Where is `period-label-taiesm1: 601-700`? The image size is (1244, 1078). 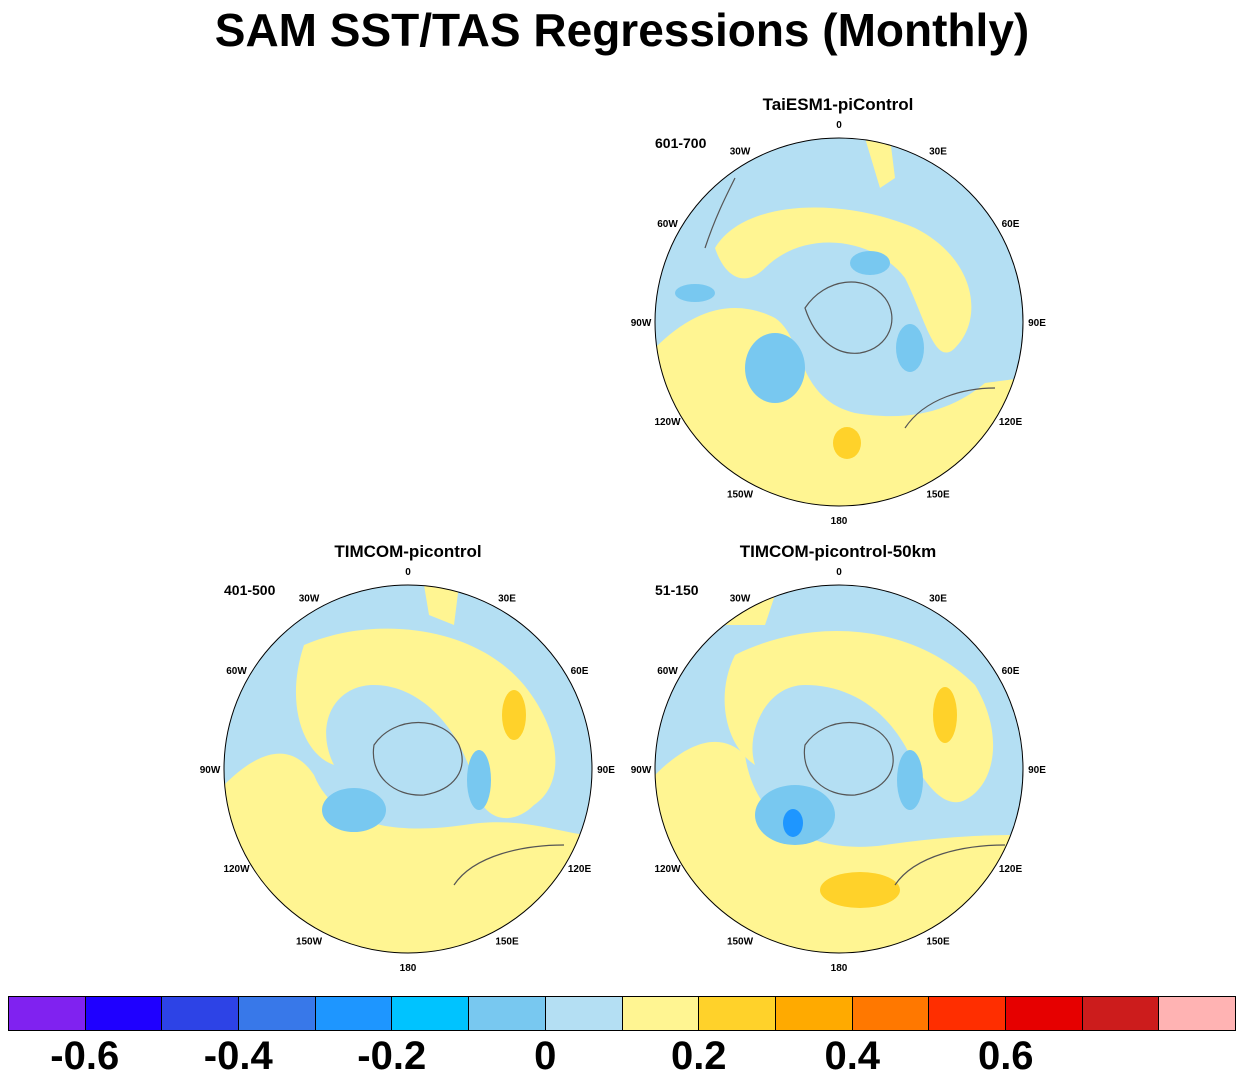
period-label-taiesm1: 601-700 is located at coordinates (681, 143).